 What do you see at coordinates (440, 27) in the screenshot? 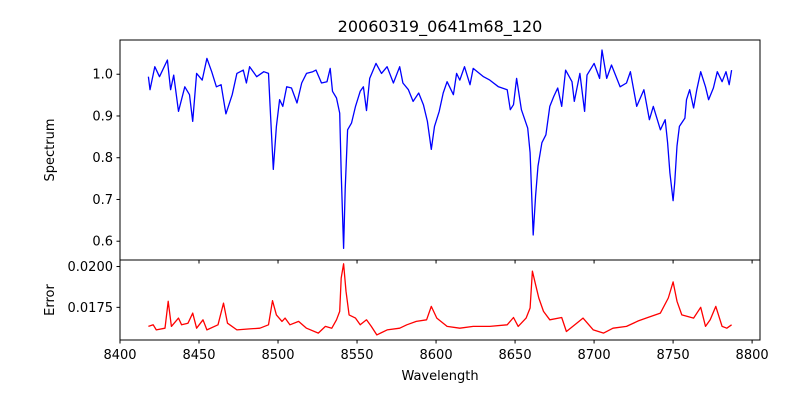
I see `chart-title: 20060319_0641m68_120` at bounding box center [440, 27].